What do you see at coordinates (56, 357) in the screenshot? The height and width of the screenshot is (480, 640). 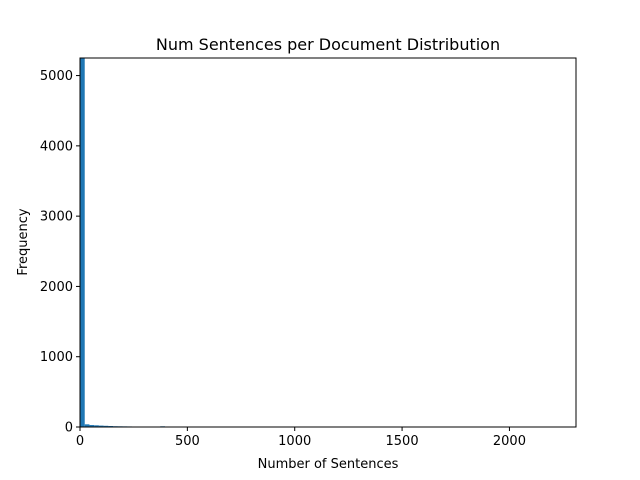 I see `y-tick-label-1: 1000` at bounding box center [56, 357].